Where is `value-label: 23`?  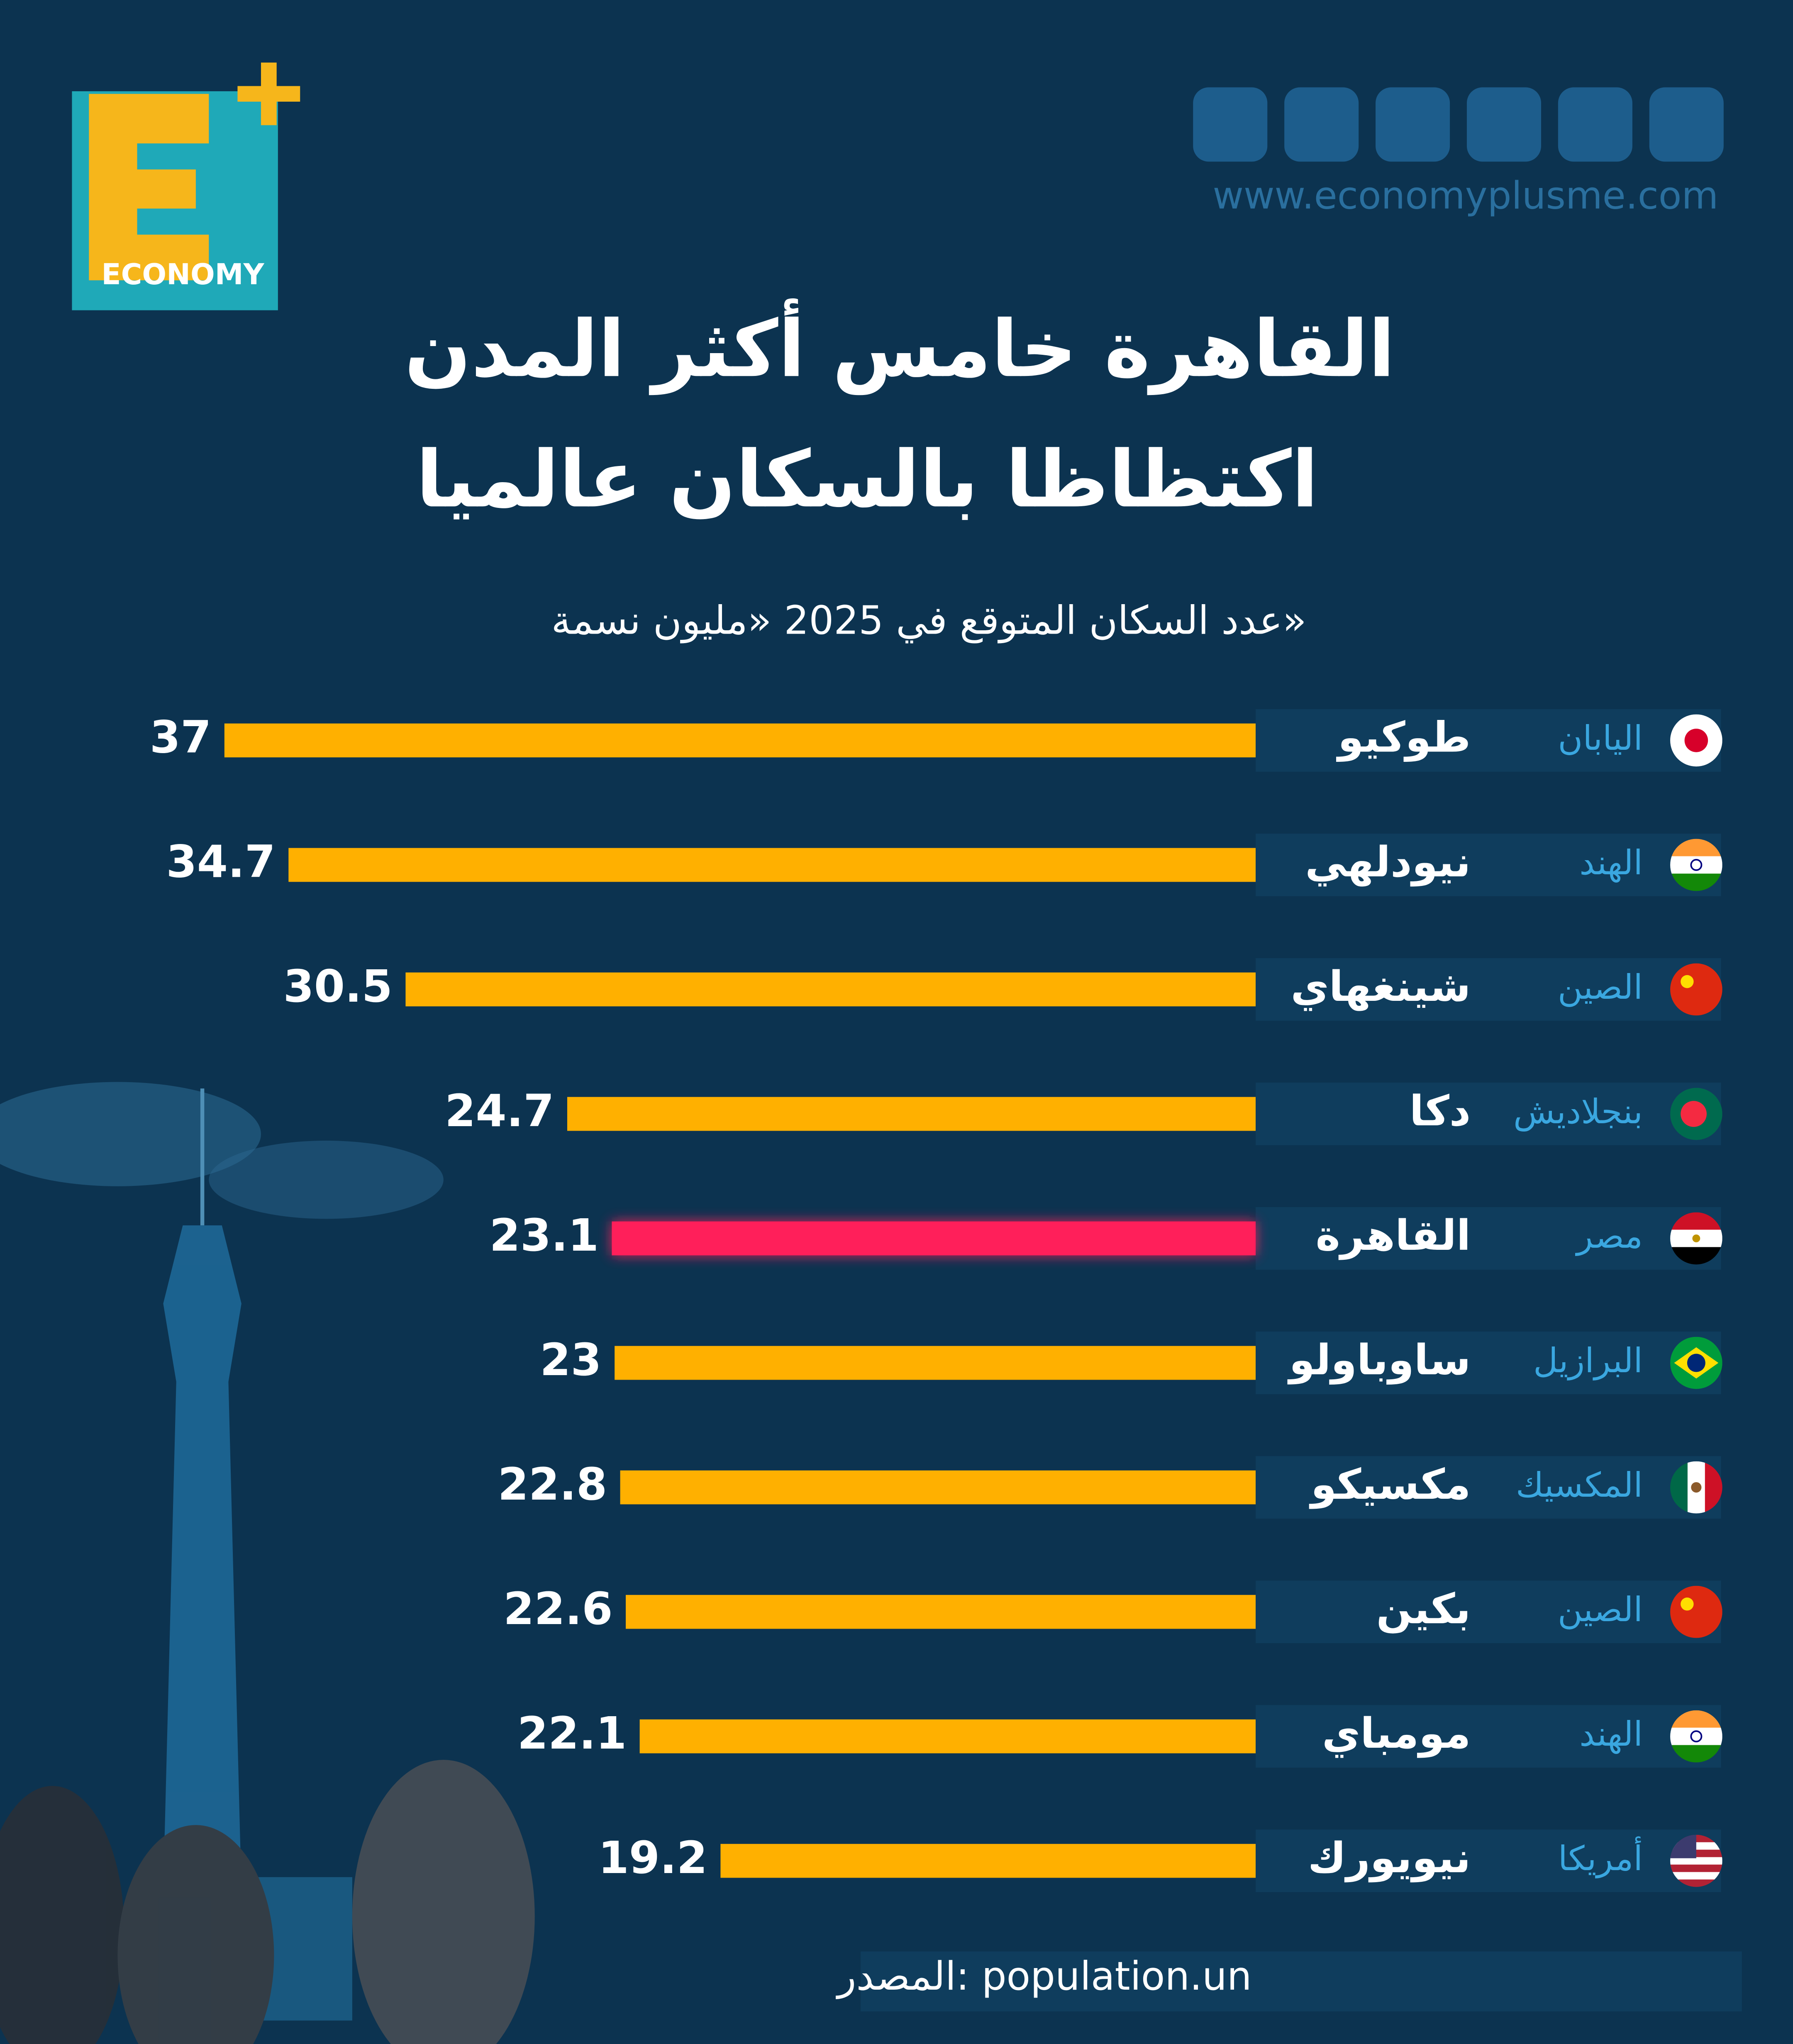 value-label: 23 is located at coordinates (571, 1360).